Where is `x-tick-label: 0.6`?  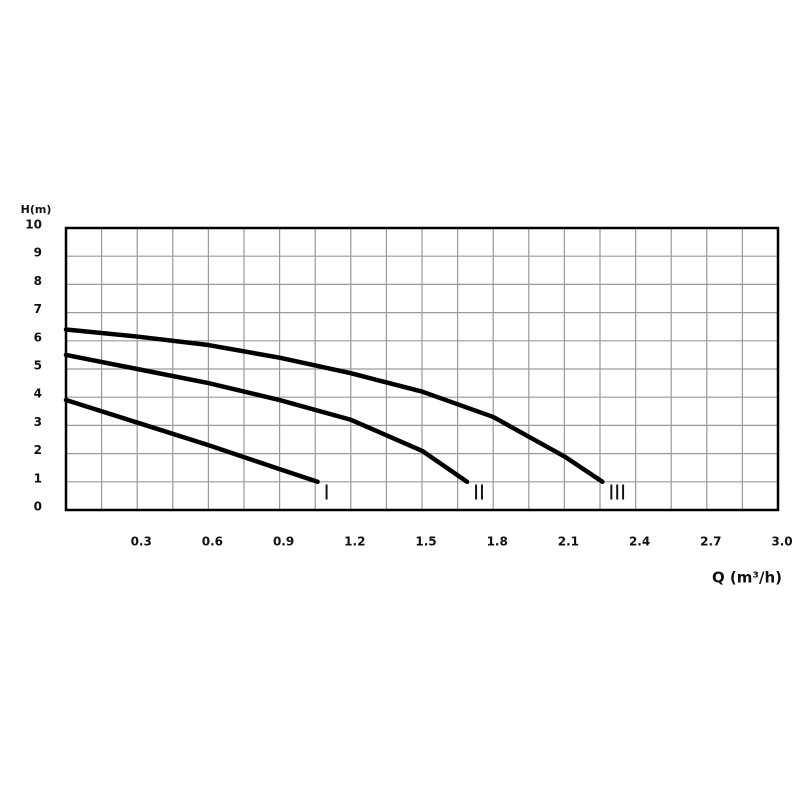 x-tick-label: 0.6 is located at coordinates (212, 542).